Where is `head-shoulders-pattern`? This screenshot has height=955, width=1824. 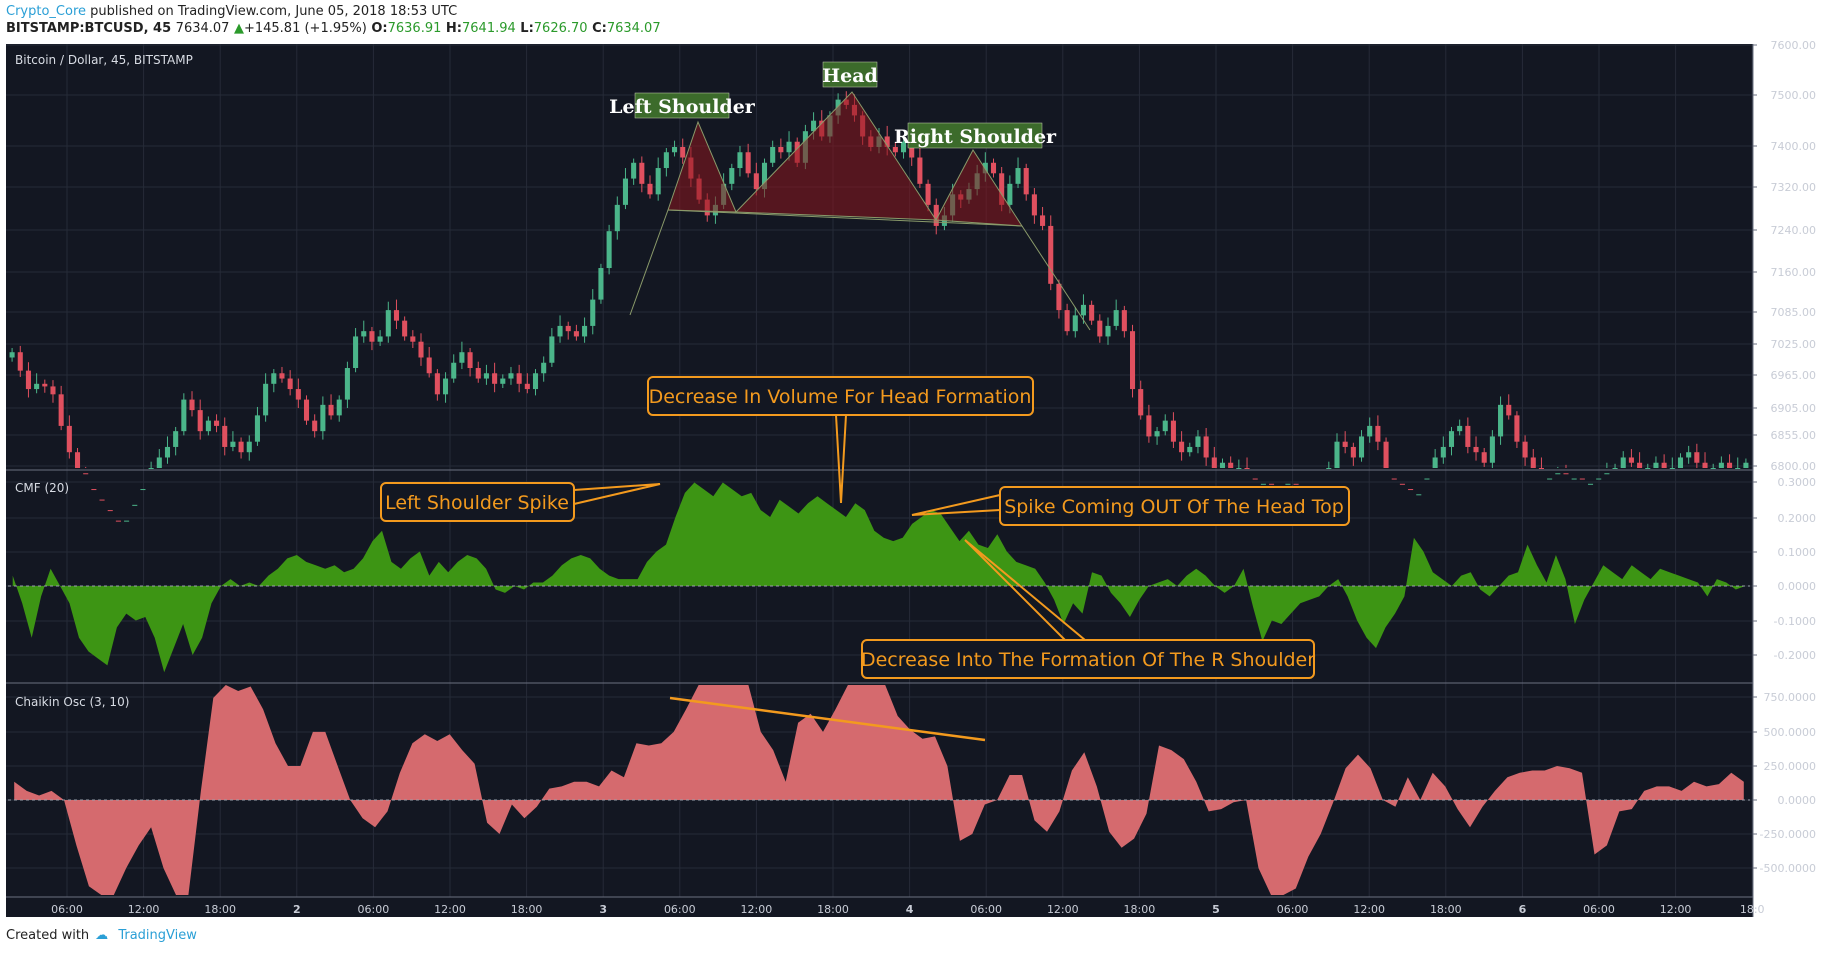 head-shoulders-pattern is located at coordinates (860, 211).